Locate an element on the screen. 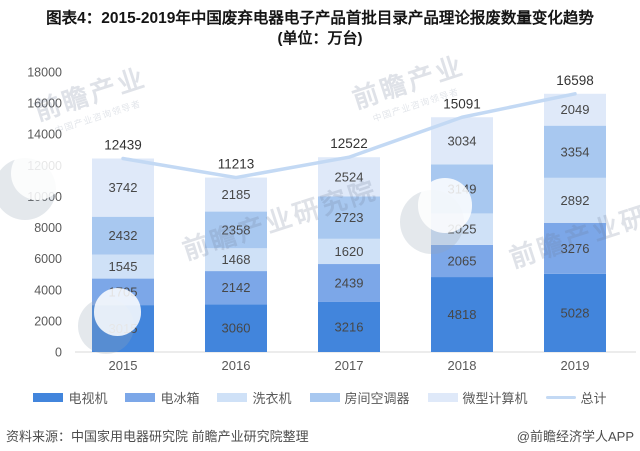 This screenshot has height=451, width=640. bar-segment-label: 1545 is located at coordinates (123, 266).